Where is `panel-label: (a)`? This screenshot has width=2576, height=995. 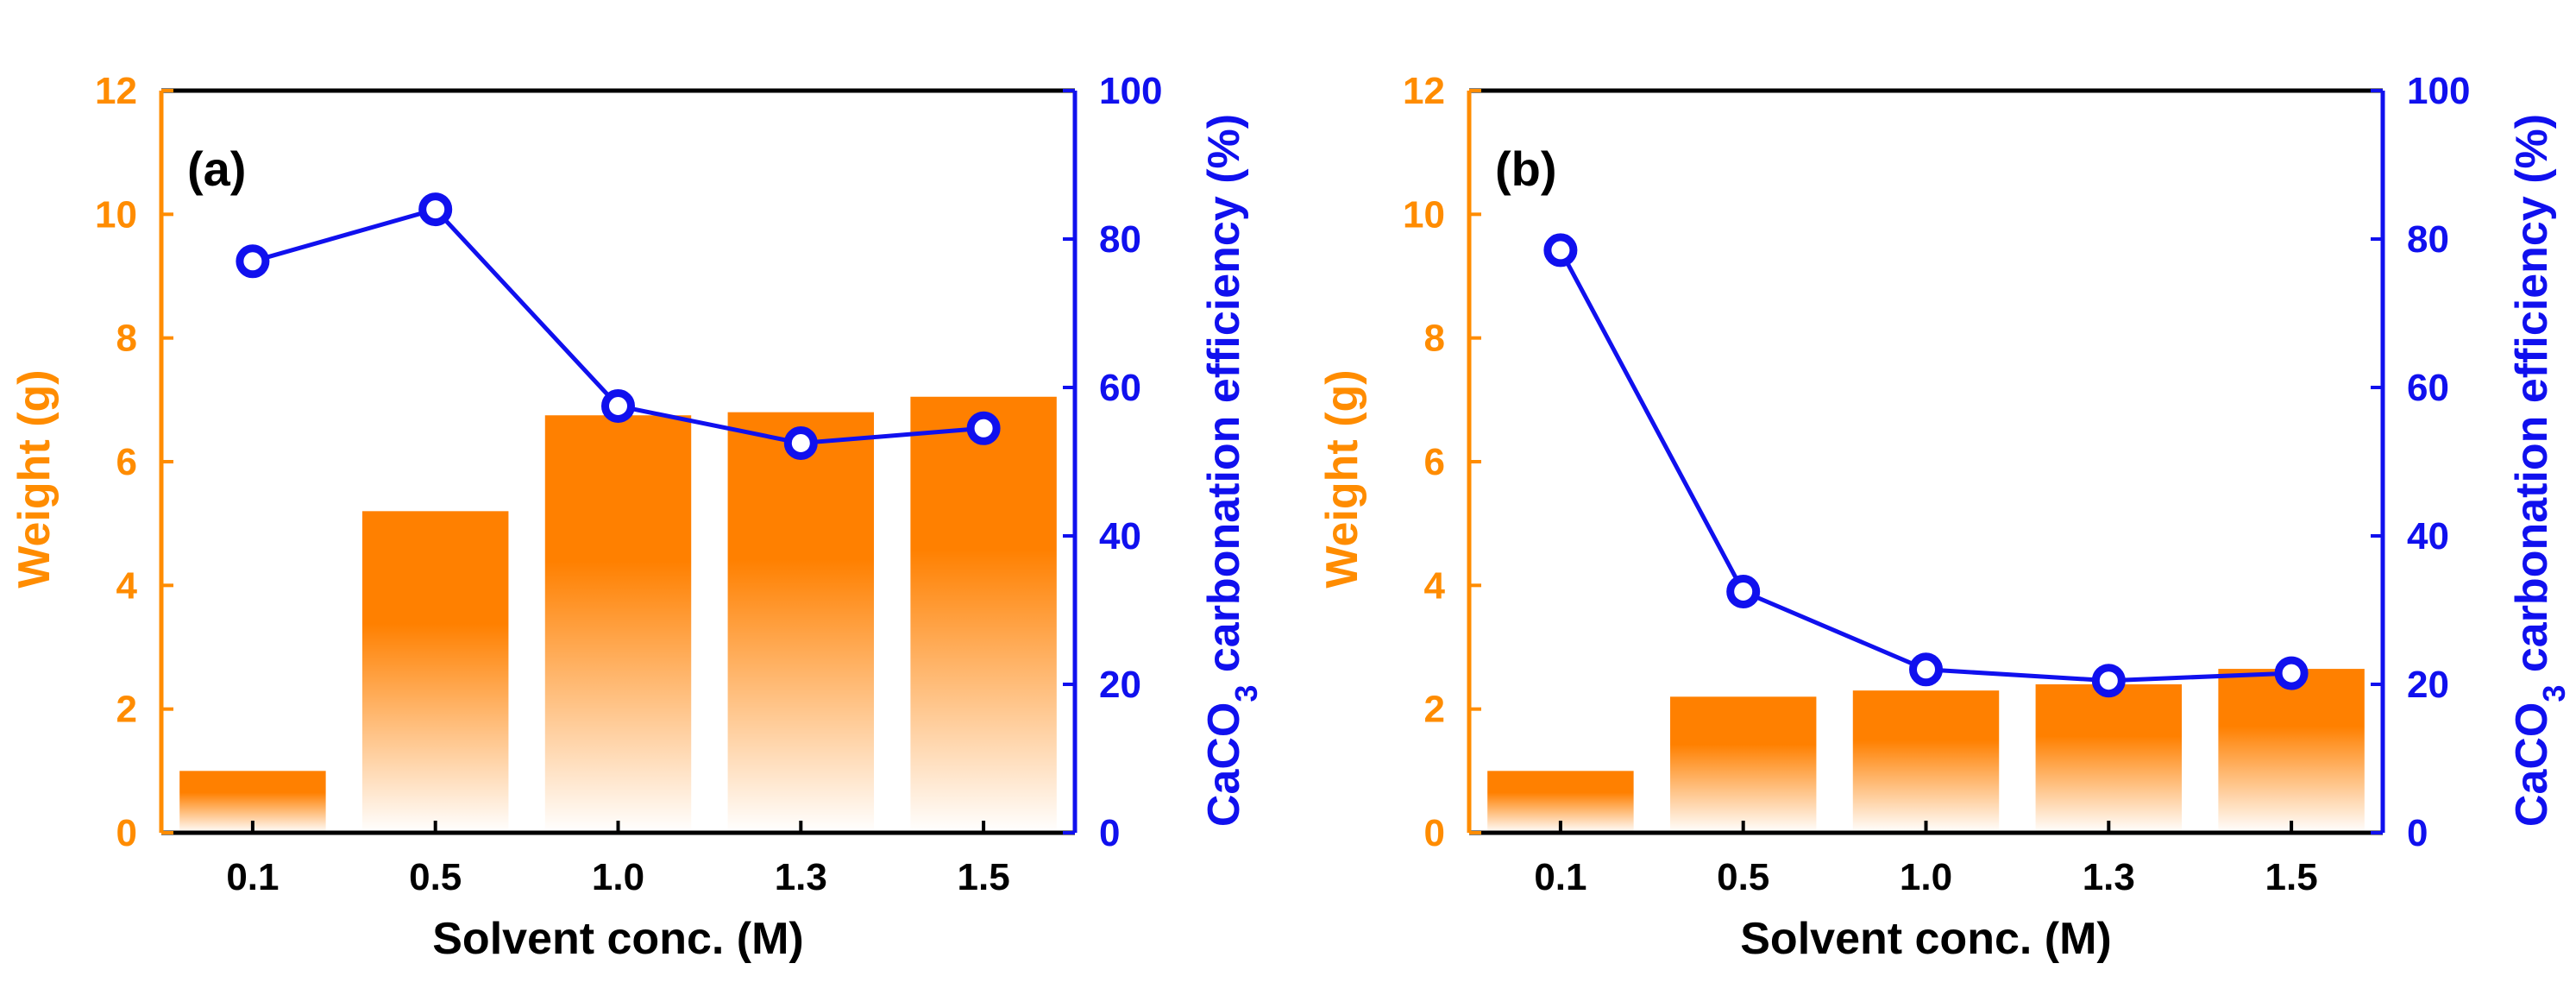
panel-label: (a) is located at coordinates (216, 169).